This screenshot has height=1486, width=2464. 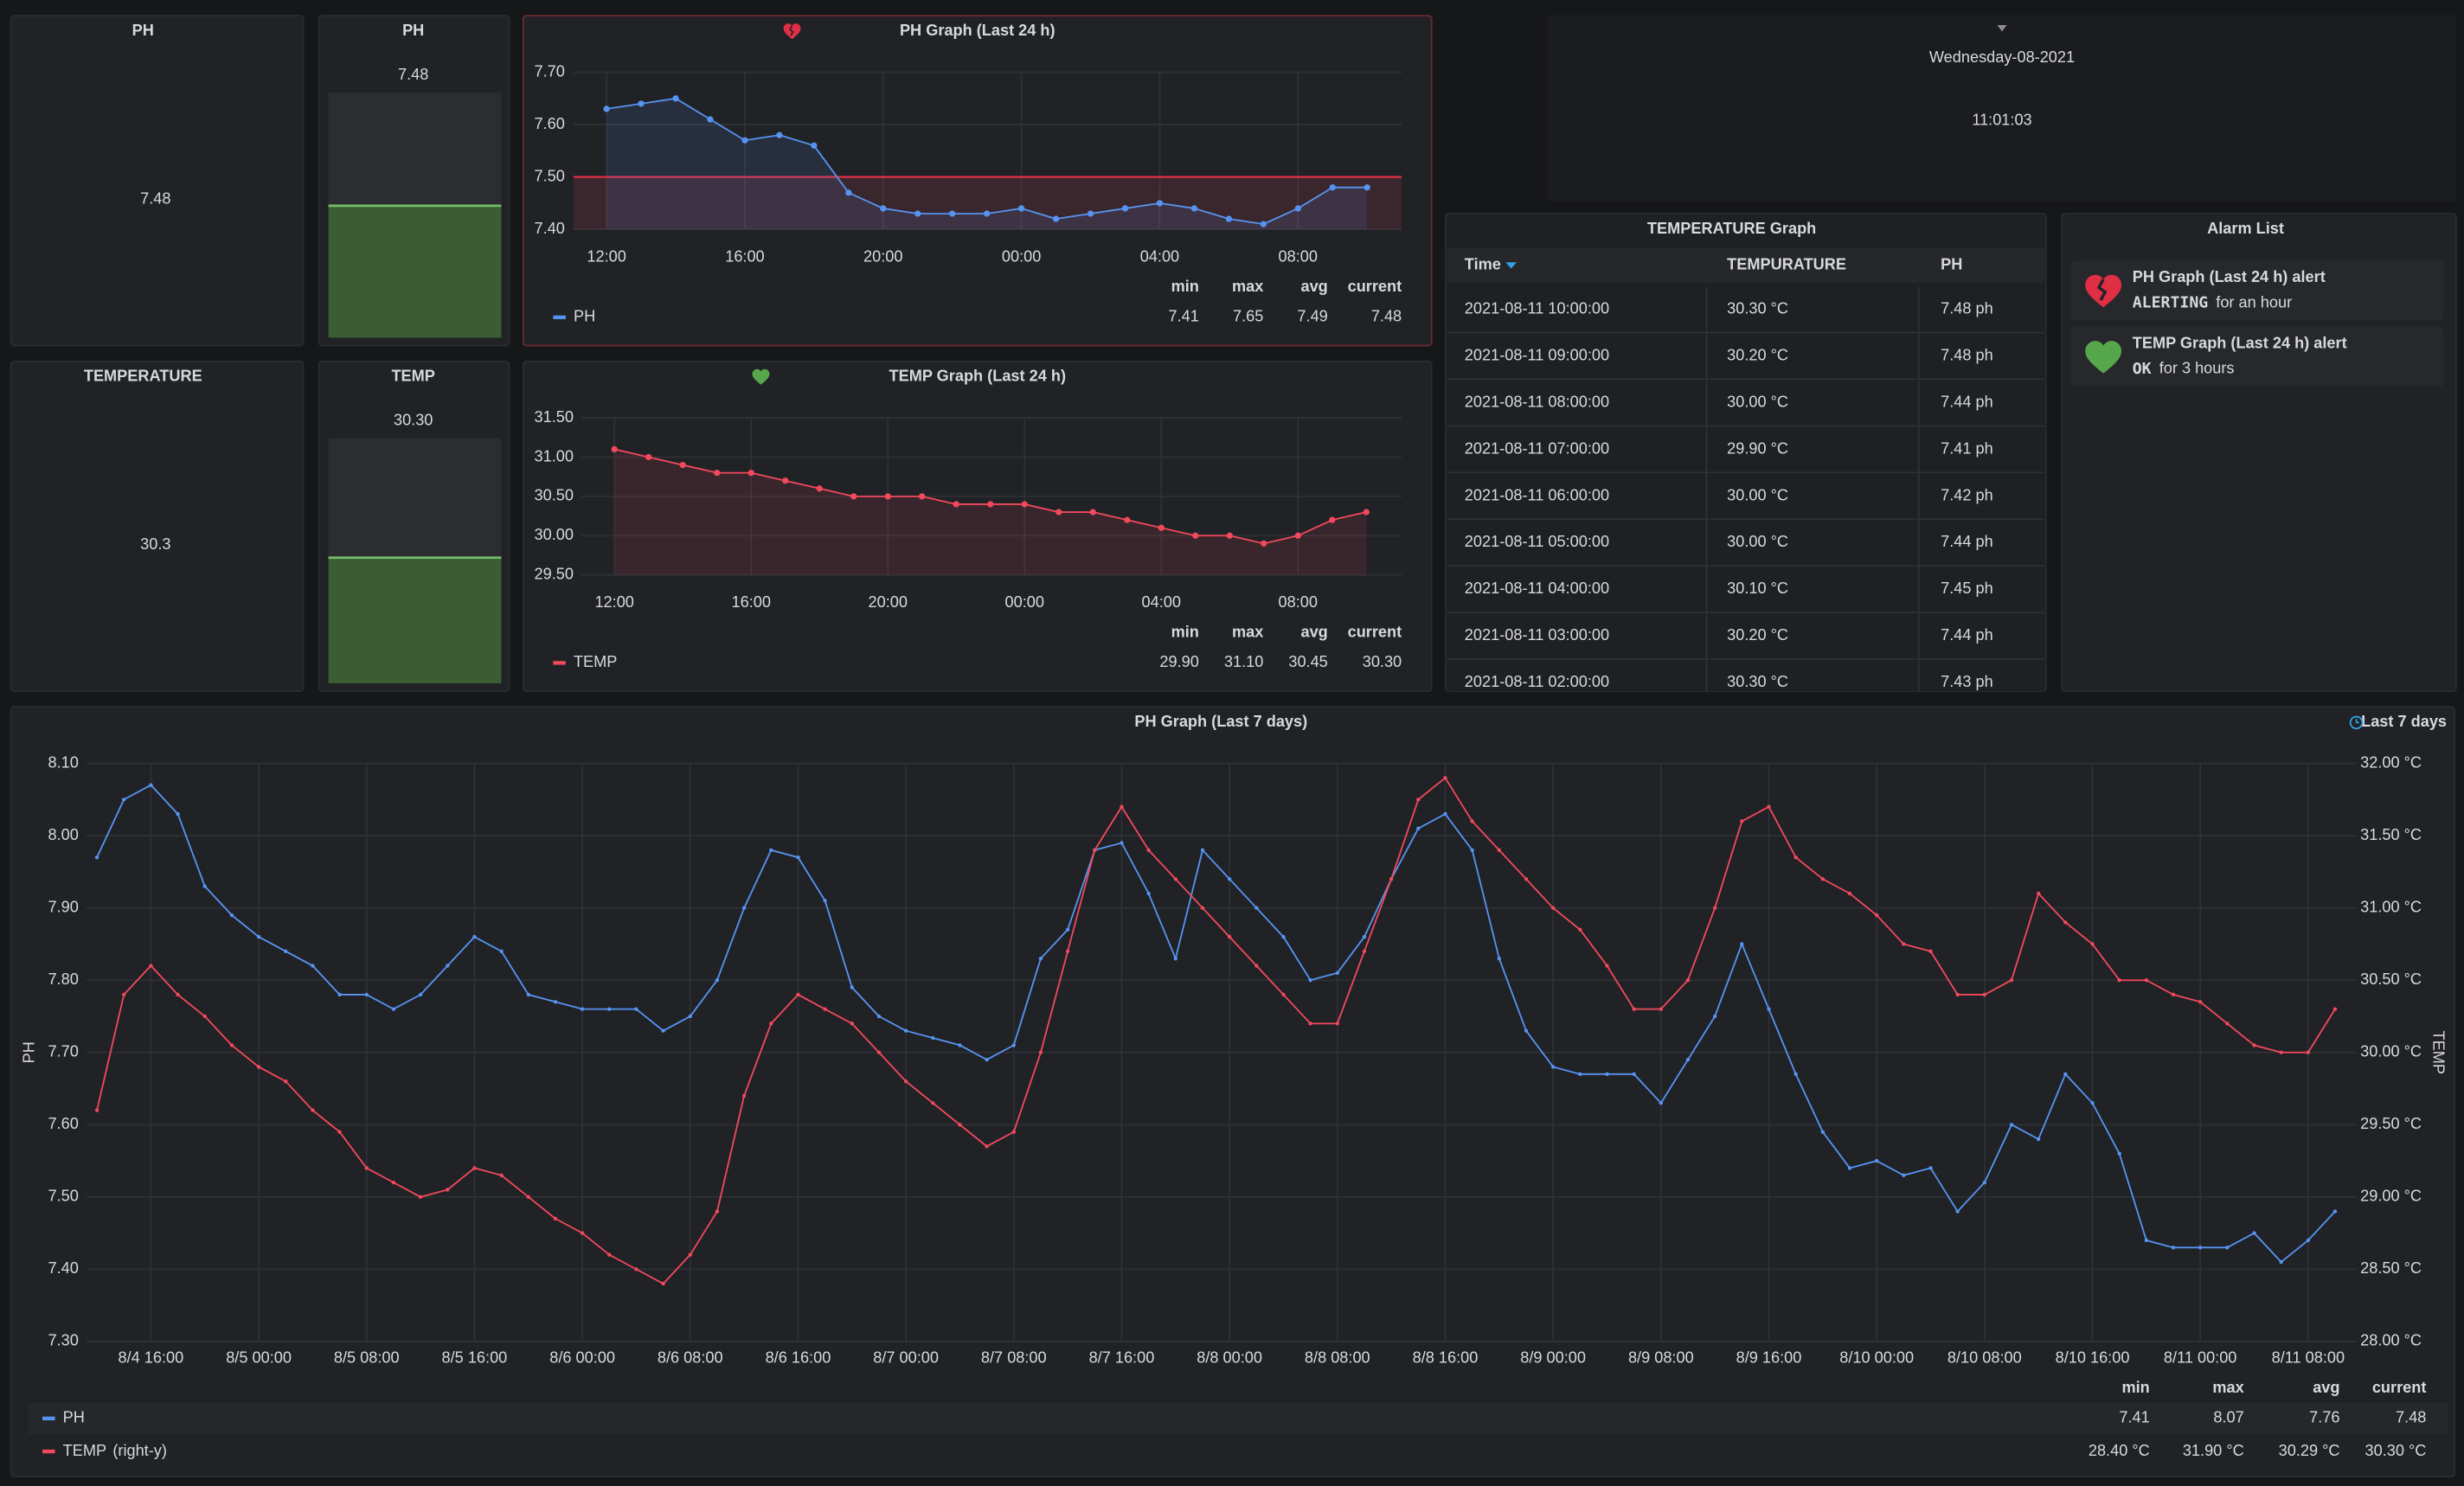 I want to click on panel-title: TEMPERATURE, so click(x=143, y=376).